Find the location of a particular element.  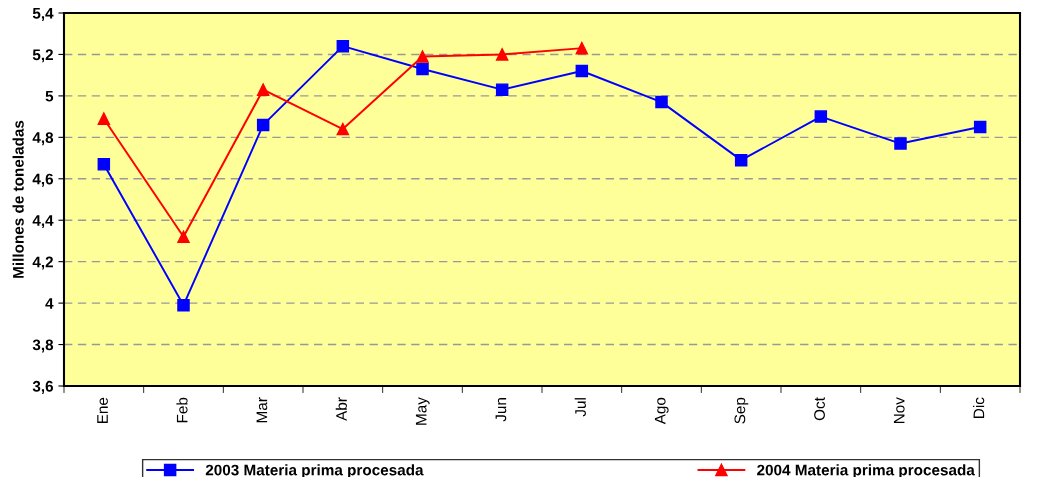

y-tick-label: 4,8 is located at coordinates (43, 139).